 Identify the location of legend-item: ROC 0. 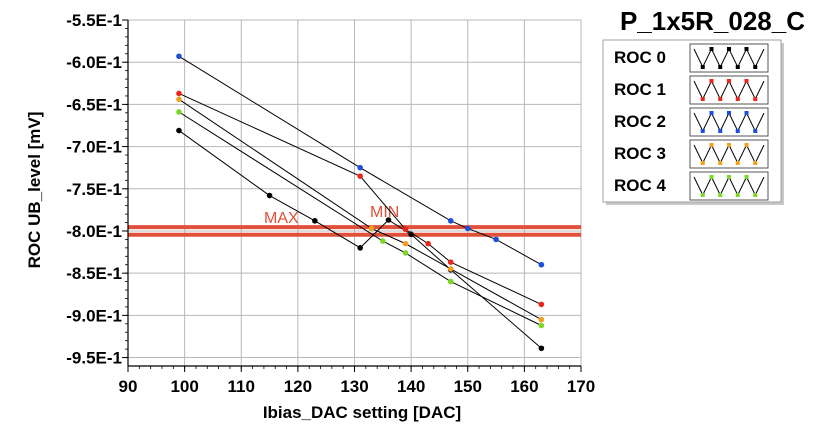
(691, 58).